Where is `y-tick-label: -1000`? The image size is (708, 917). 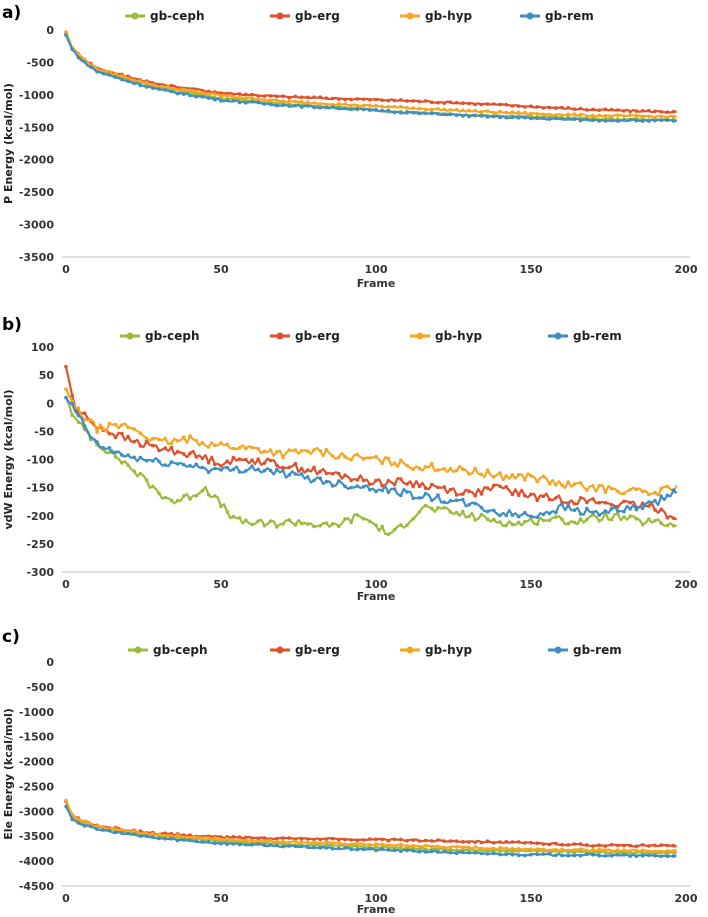
y-tick-label: -1000 is located at coordinates (37, 712).